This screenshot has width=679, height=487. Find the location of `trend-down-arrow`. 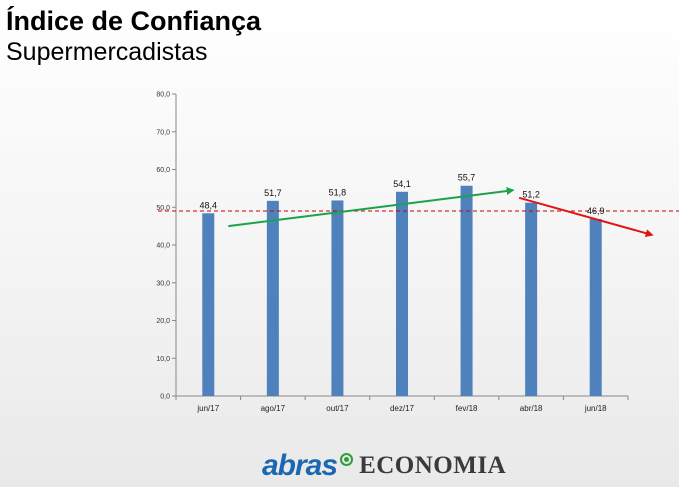

trend-down-arrow is located at coordinates (586, 217).